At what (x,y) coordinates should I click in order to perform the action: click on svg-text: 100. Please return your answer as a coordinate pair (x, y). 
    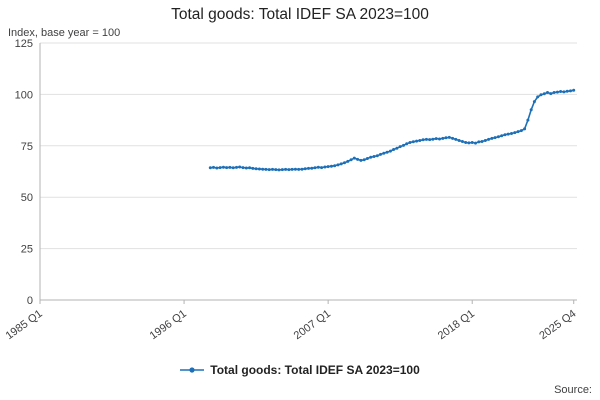
    Looking at the image, I should click on (24, 95).